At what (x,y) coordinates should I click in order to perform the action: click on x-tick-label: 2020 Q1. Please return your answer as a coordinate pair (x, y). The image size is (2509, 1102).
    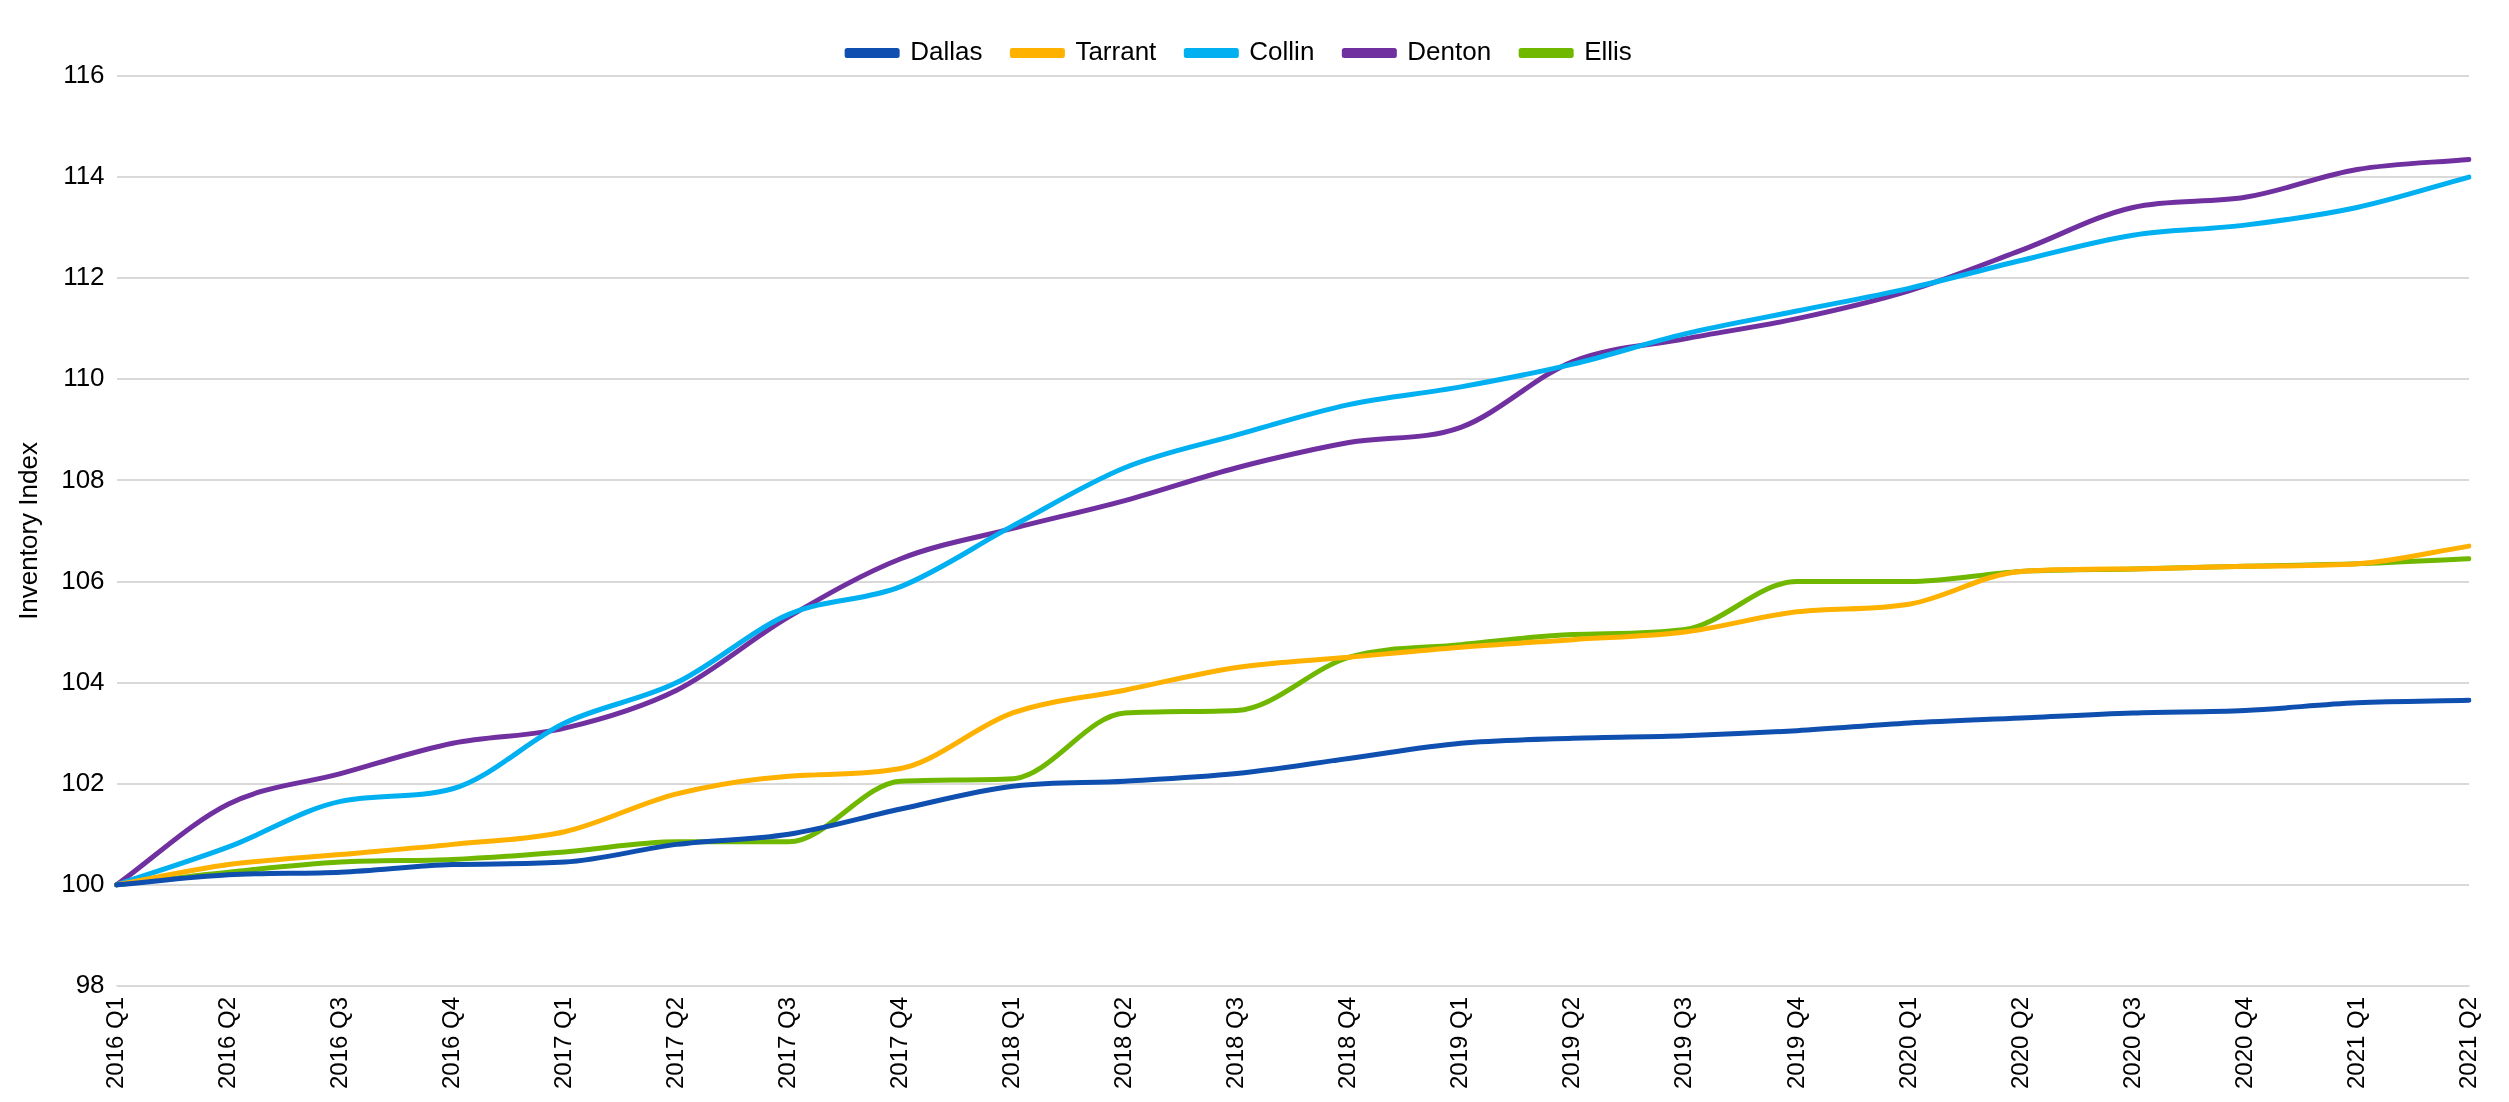
    Looking at the image, I should click on (1907, 1042).